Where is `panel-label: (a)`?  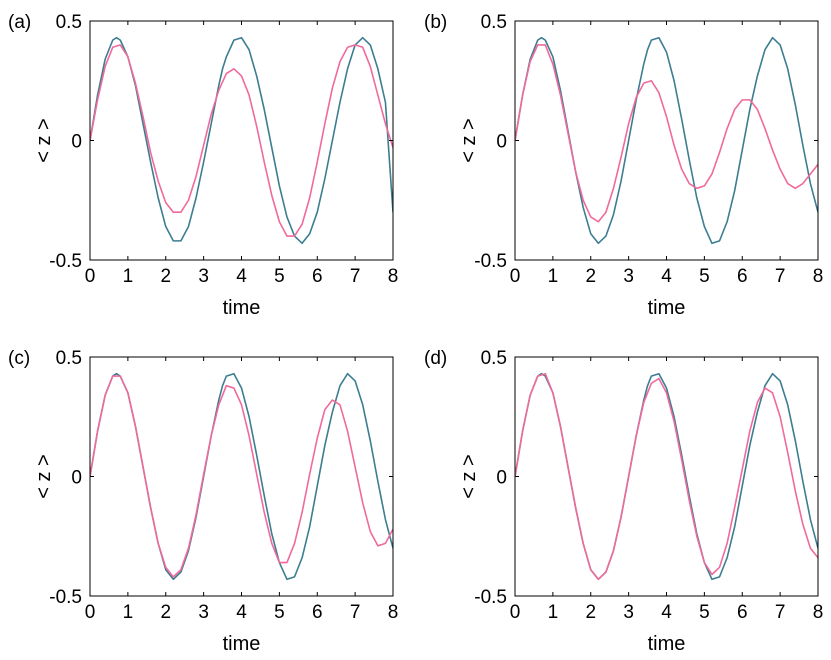 panel-label: (a) is located at coordinates (19, 22).